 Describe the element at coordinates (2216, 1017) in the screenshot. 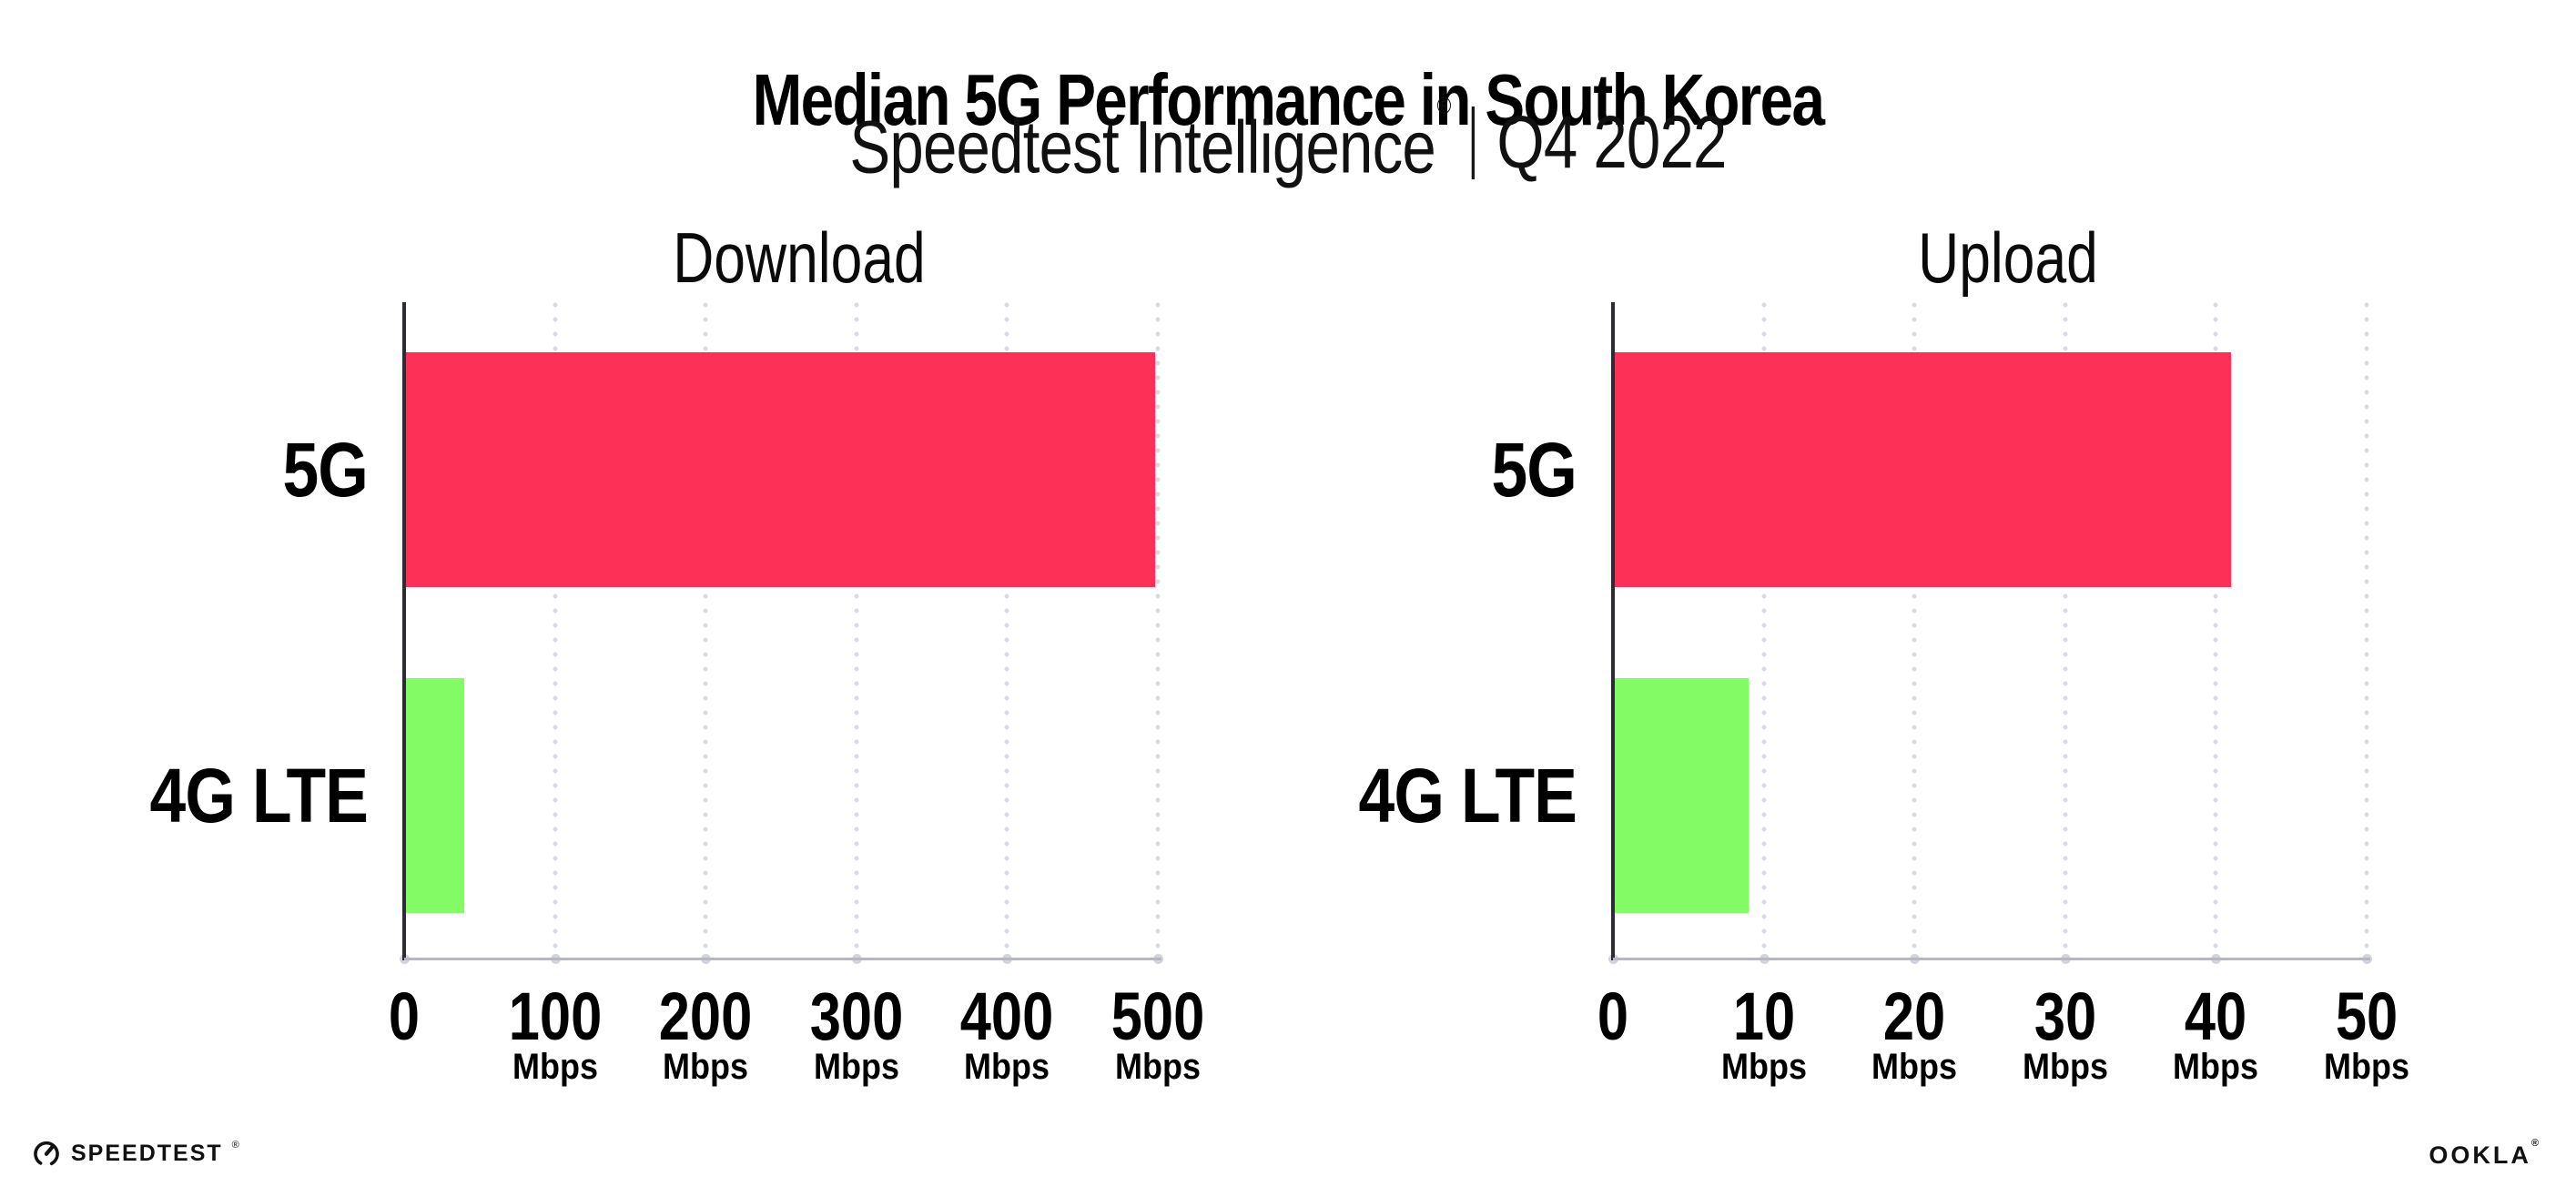

I see `upload-tick-label: 40` at that location.